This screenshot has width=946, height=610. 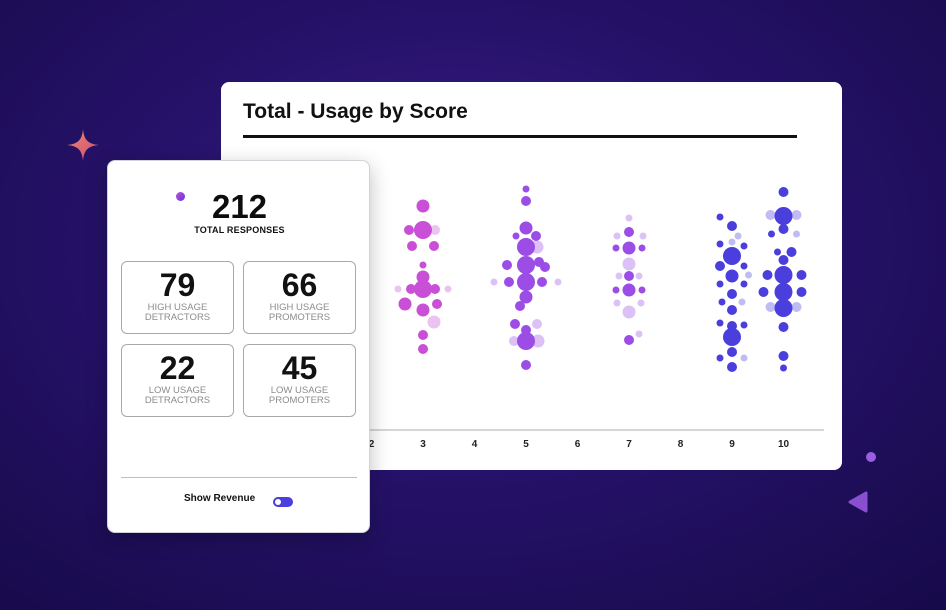 I want to click on x-tick-label: 6, so click(x=578, y=444).